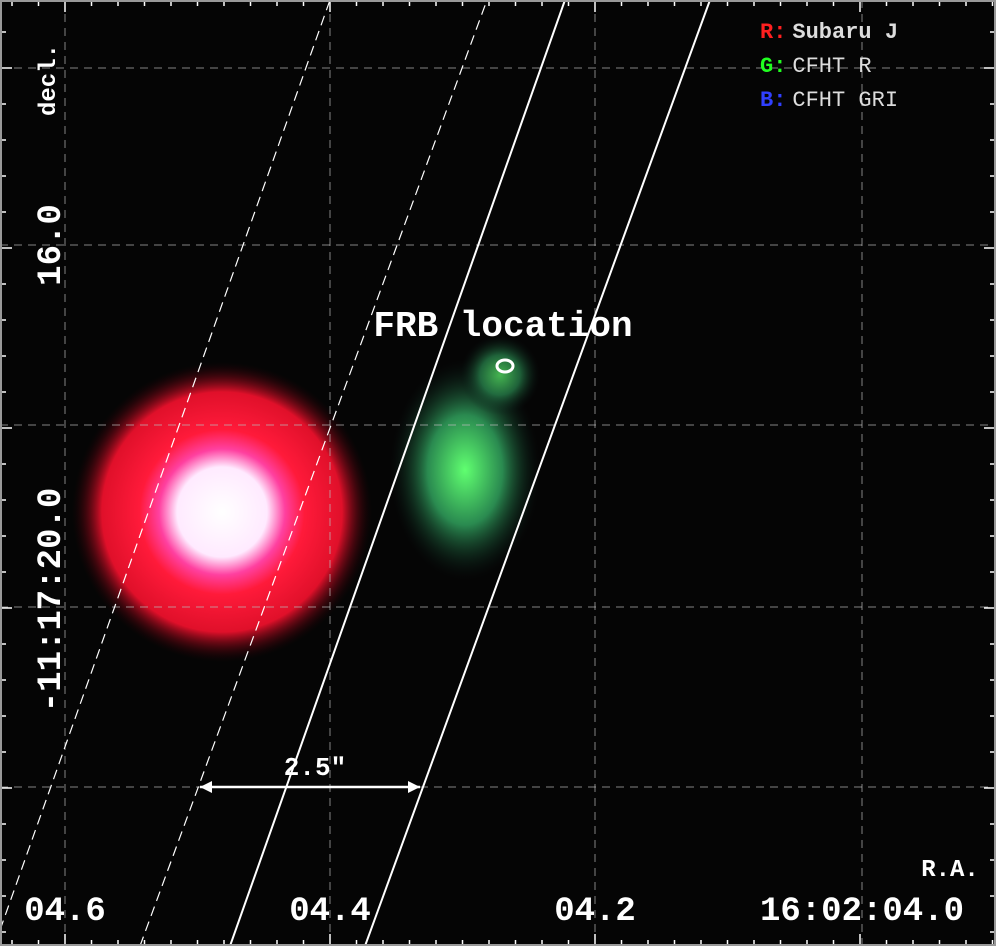  What do you see at coordinates (505, 366) in the screenshot?
I see `frb-ellipse` at bounding box center [505, 366].